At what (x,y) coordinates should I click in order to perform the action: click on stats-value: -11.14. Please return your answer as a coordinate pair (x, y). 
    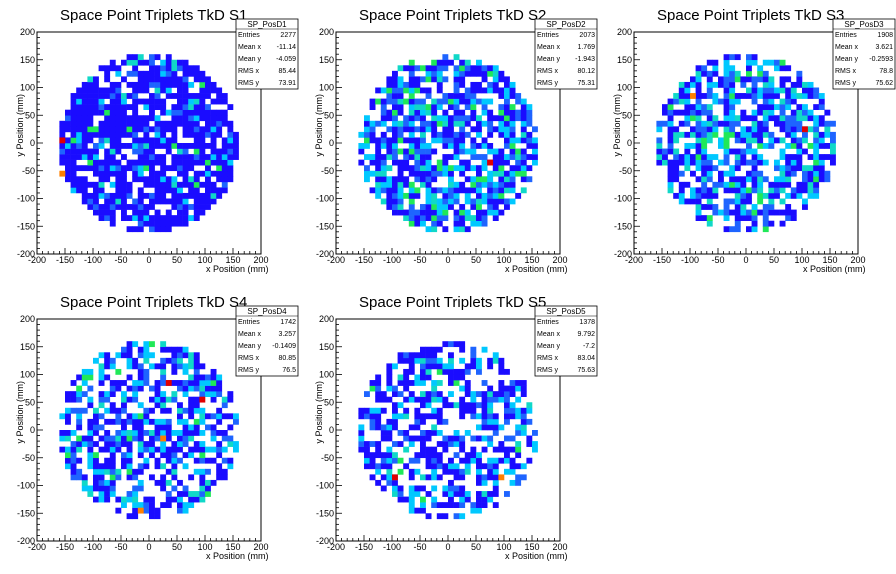
    Looking at the image, I should click on (286, 47).